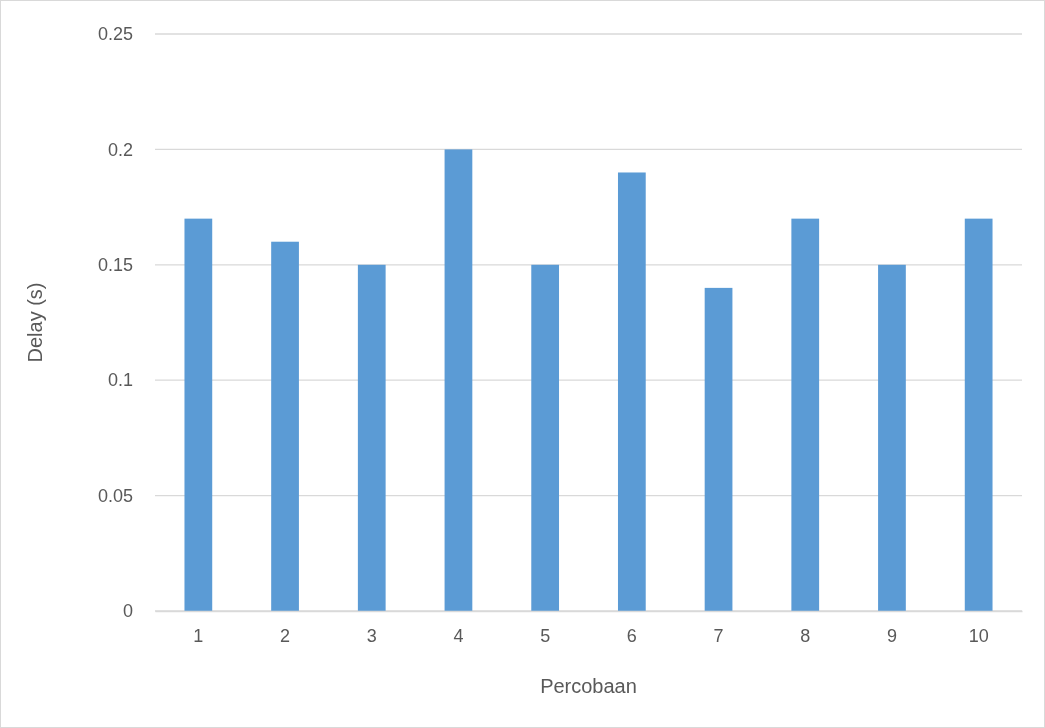 The width and height of the screenshot is (1045, 728). Describe the element at coordinates (371, 635) in the screenshot. I see `x-tick-label: 3` at that location.